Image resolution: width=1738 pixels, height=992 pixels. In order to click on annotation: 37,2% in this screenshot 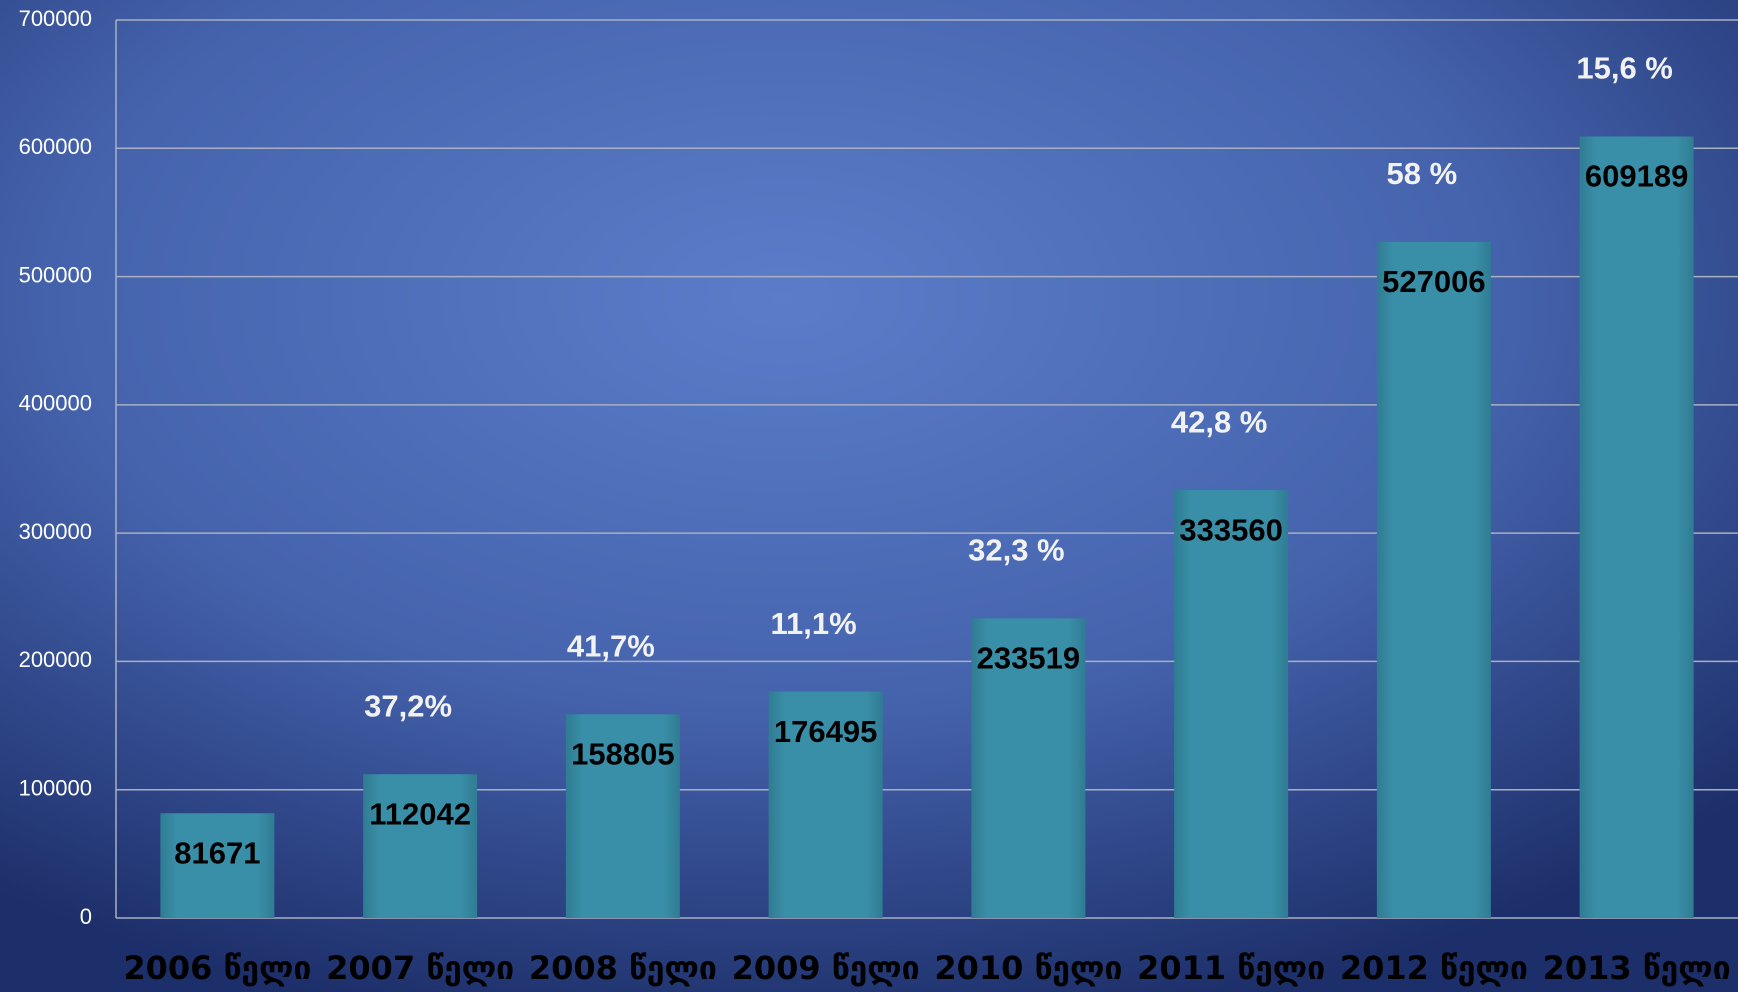, I will do `click(408, 705)`.